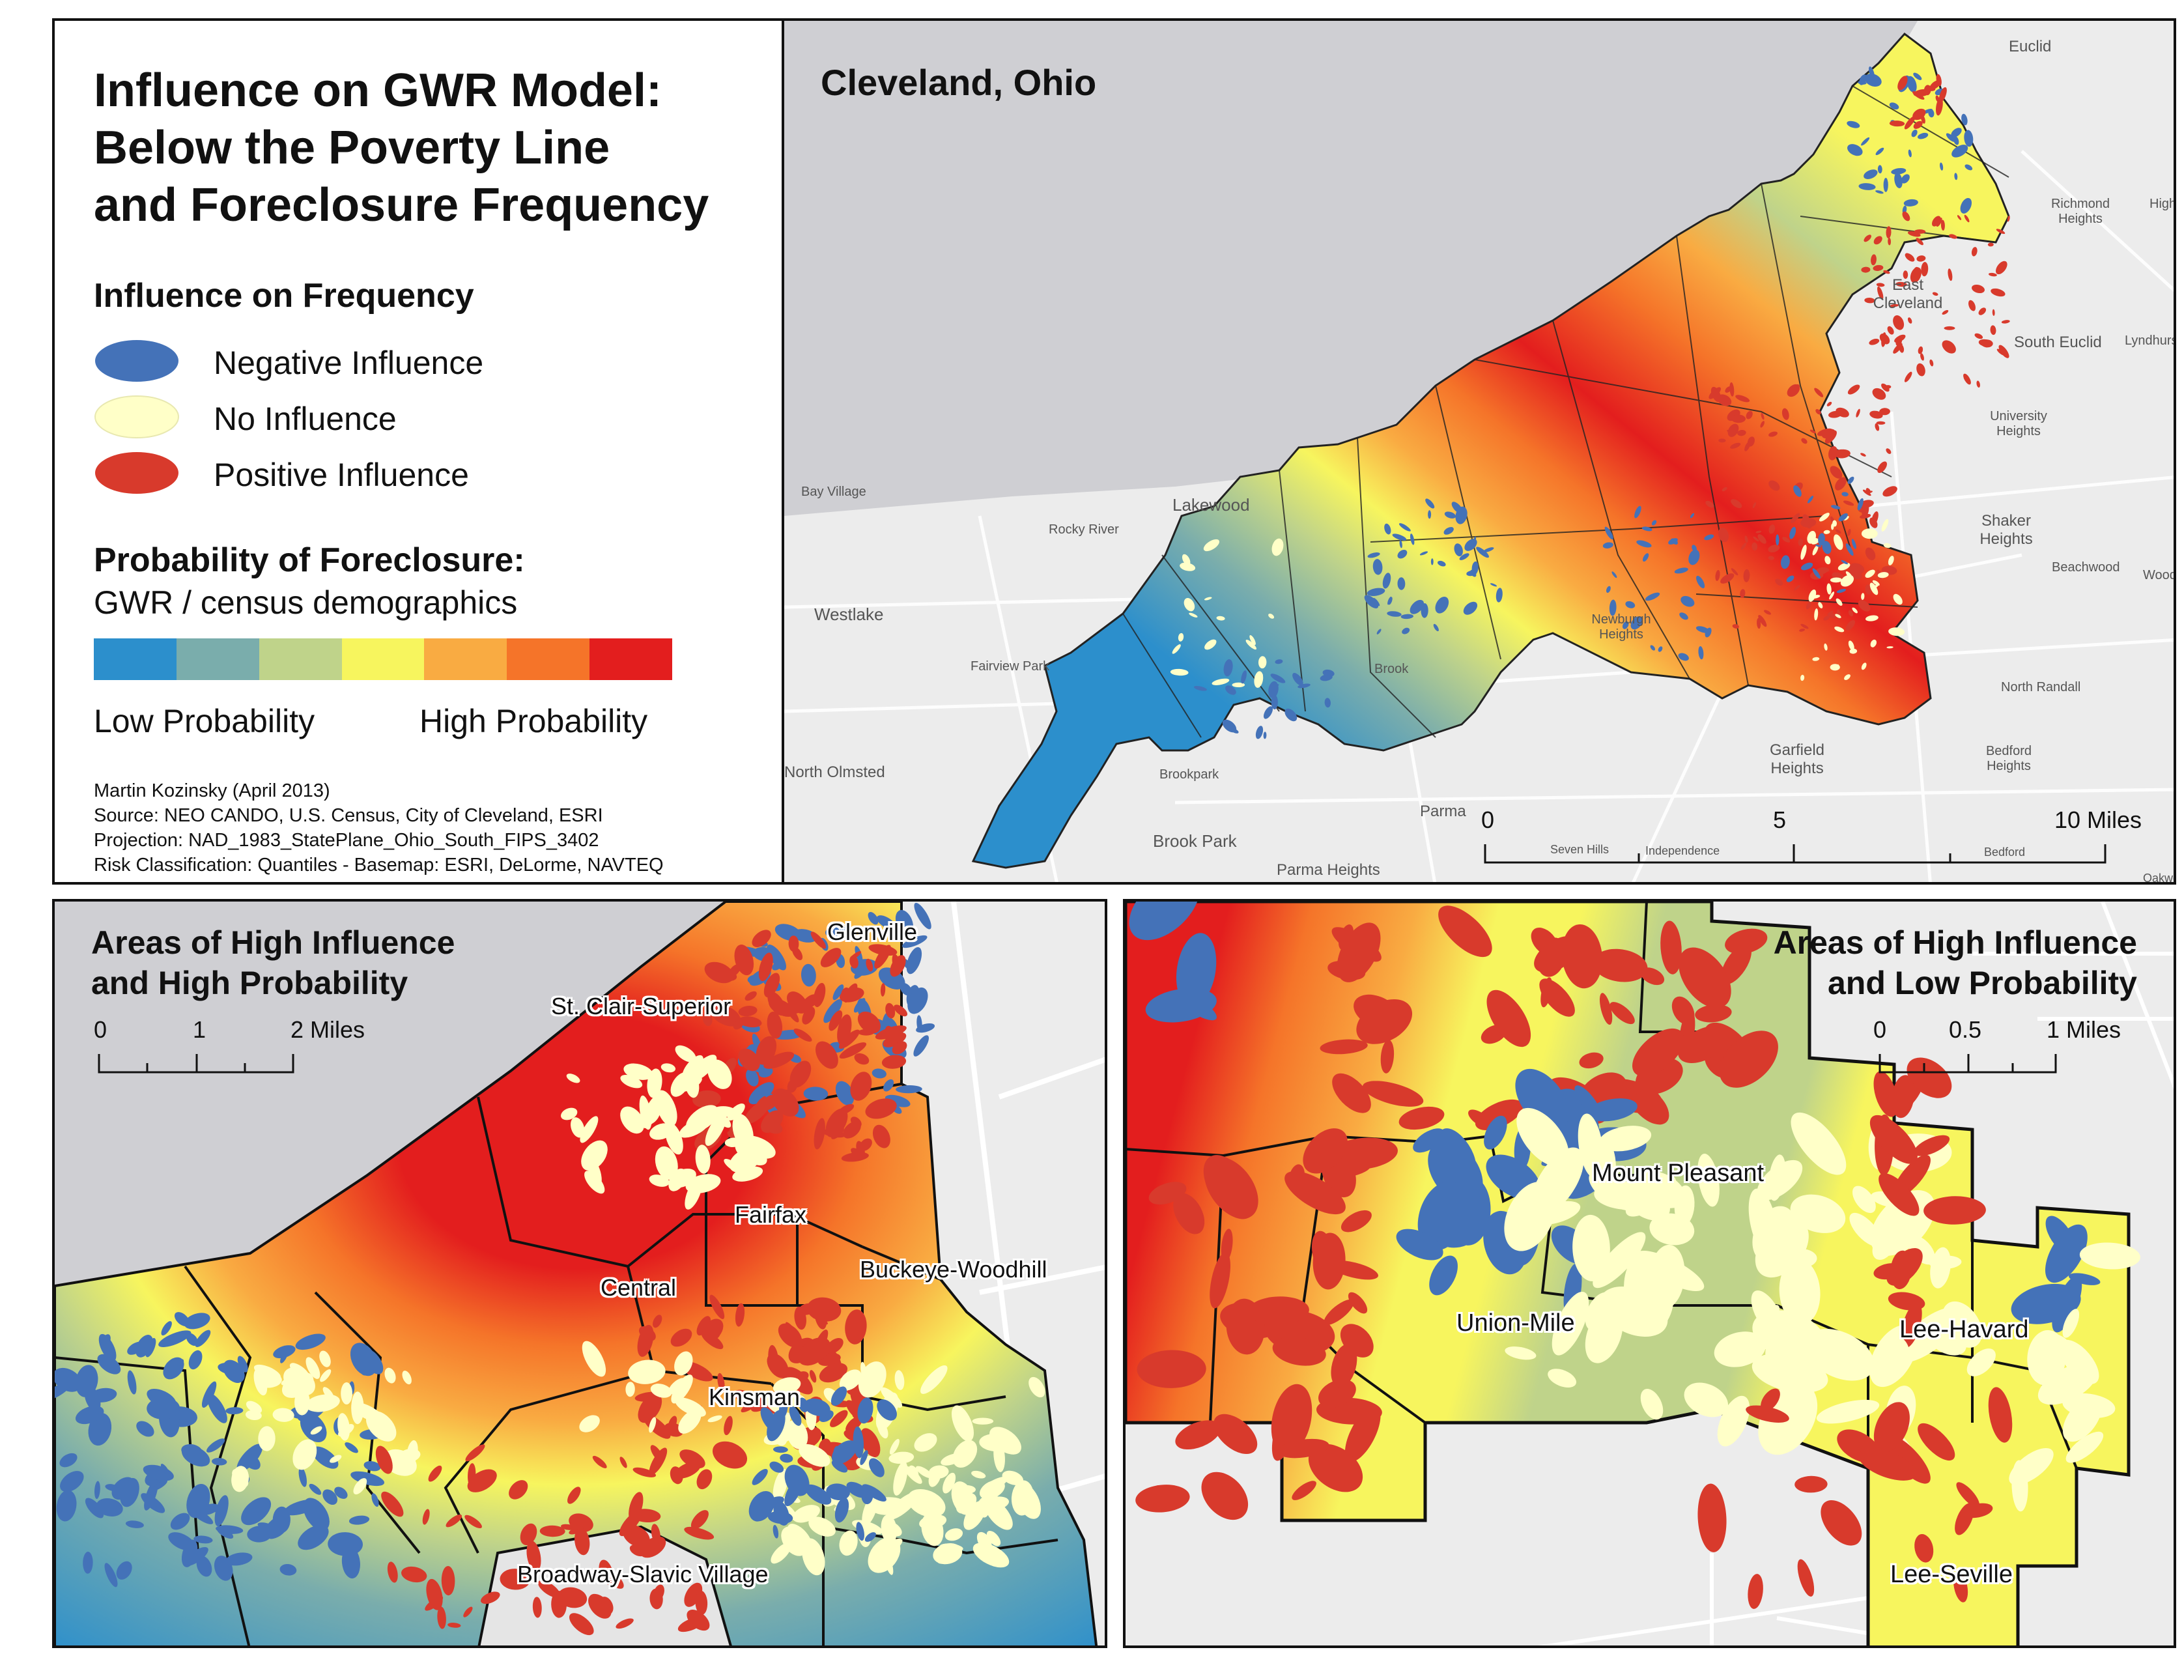  What do you see at coordinates (1391, 669) in the screenshot?
I see `place-label-brook: Brook` at bounding box center [1391, 669].